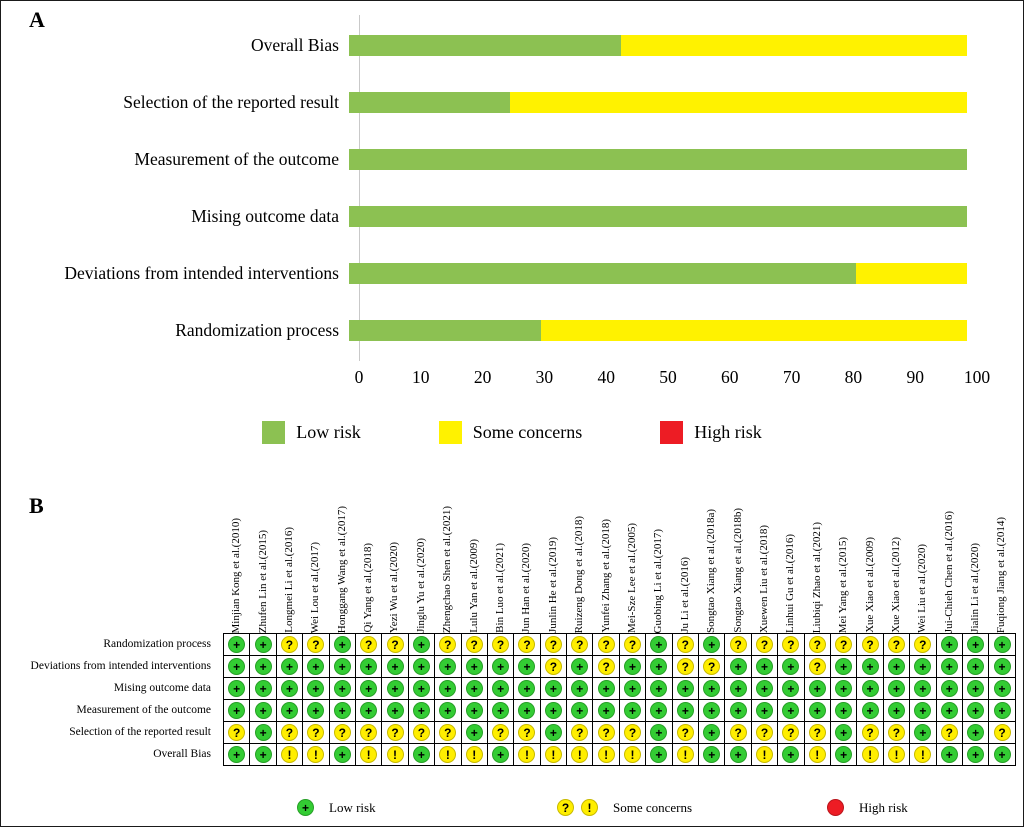  Describe the element at coordinates (632, 578) in the screenshot. I see `study-name: Mei-Sze Lee et al.(2005)` at that location.